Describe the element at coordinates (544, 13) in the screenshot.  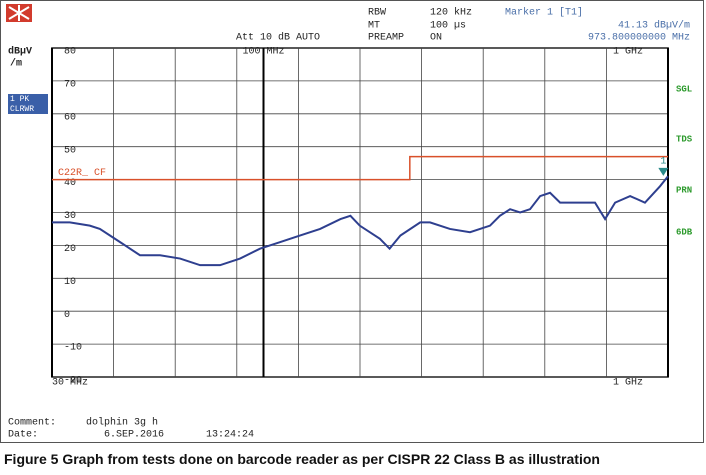
I see `marker-title: Marker 1 [T1]` at that location.